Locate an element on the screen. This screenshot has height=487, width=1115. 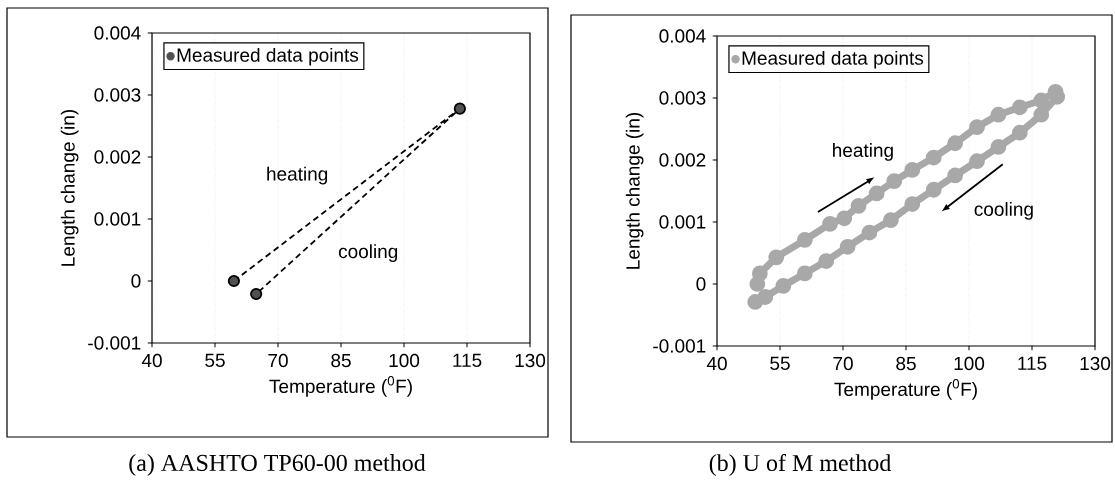
text: (b) U of M method is located at coordinates (800, 464).